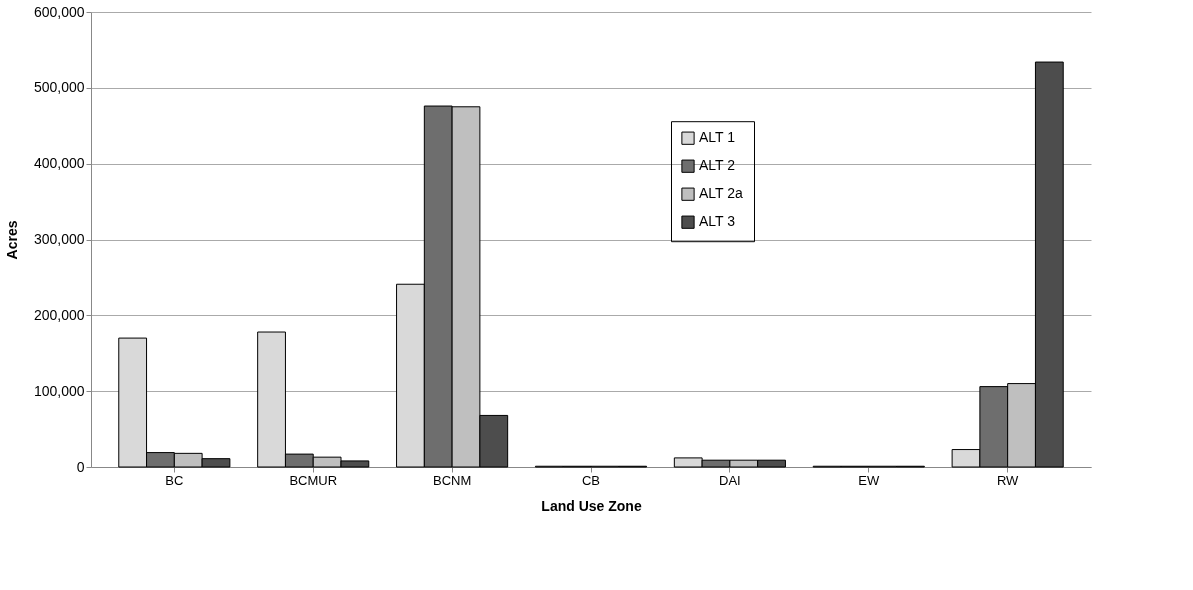 The width and height of the screenshot is (1193, 590). I want to click on x-tick-label: BCMUR, so click(313, 480).